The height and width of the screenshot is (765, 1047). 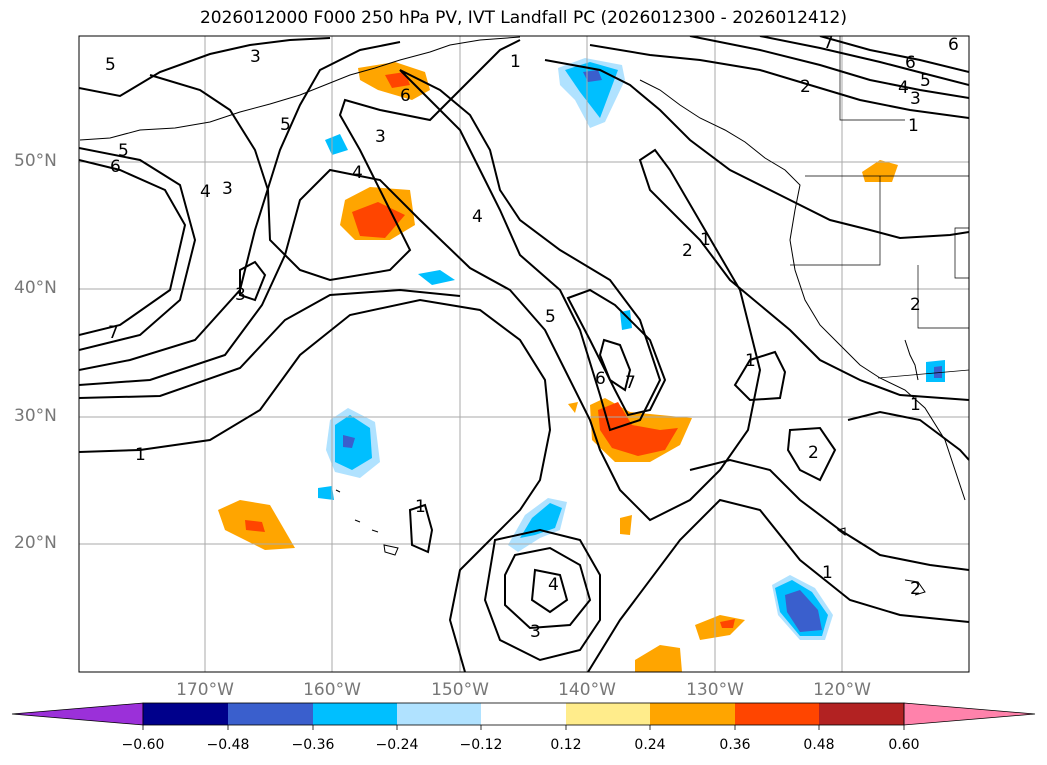 I want to click on colorbar-frame, so click(x=523, y=714).